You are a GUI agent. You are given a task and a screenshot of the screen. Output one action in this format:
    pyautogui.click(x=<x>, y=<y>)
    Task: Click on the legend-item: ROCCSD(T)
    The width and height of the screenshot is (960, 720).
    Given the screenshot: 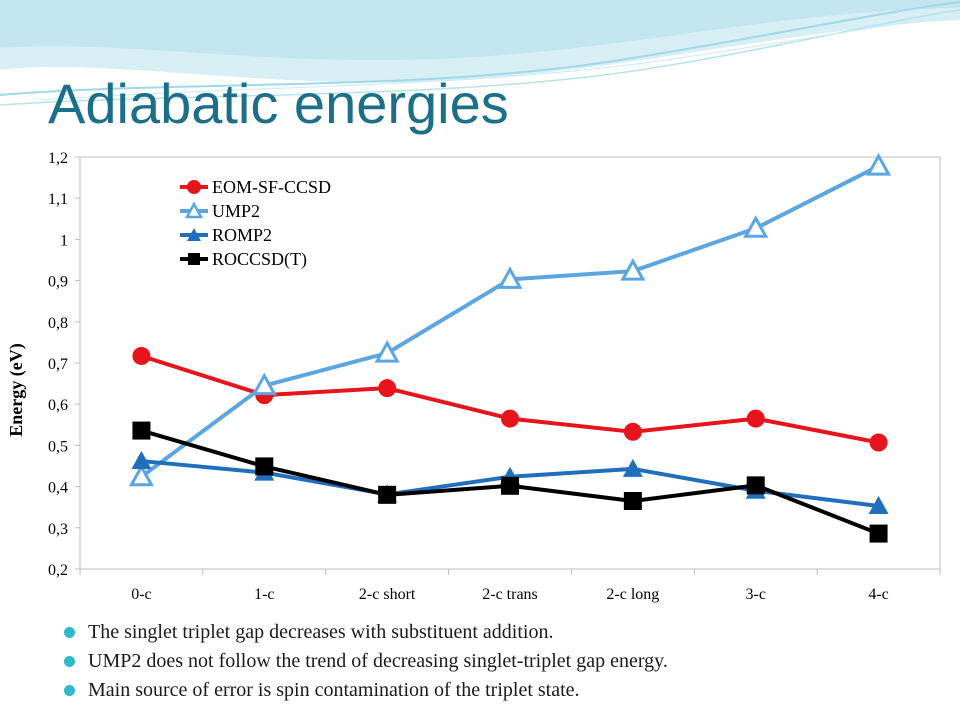 What is the action you would take?
    pyautogui.click(x=243, y=259)
    